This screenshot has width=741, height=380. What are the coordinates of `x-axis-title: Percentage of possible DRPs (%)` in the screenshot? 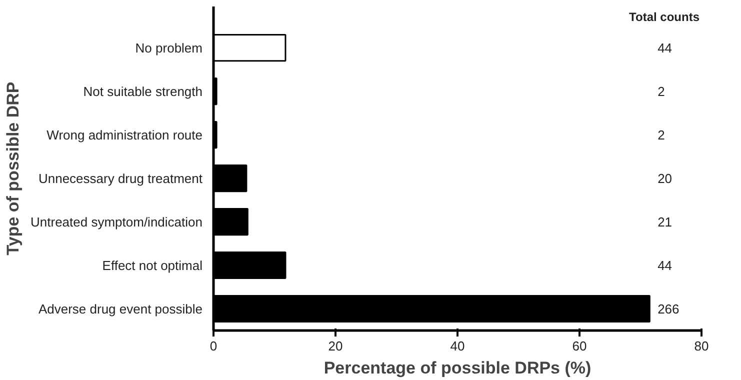 It's located at (458, 368).